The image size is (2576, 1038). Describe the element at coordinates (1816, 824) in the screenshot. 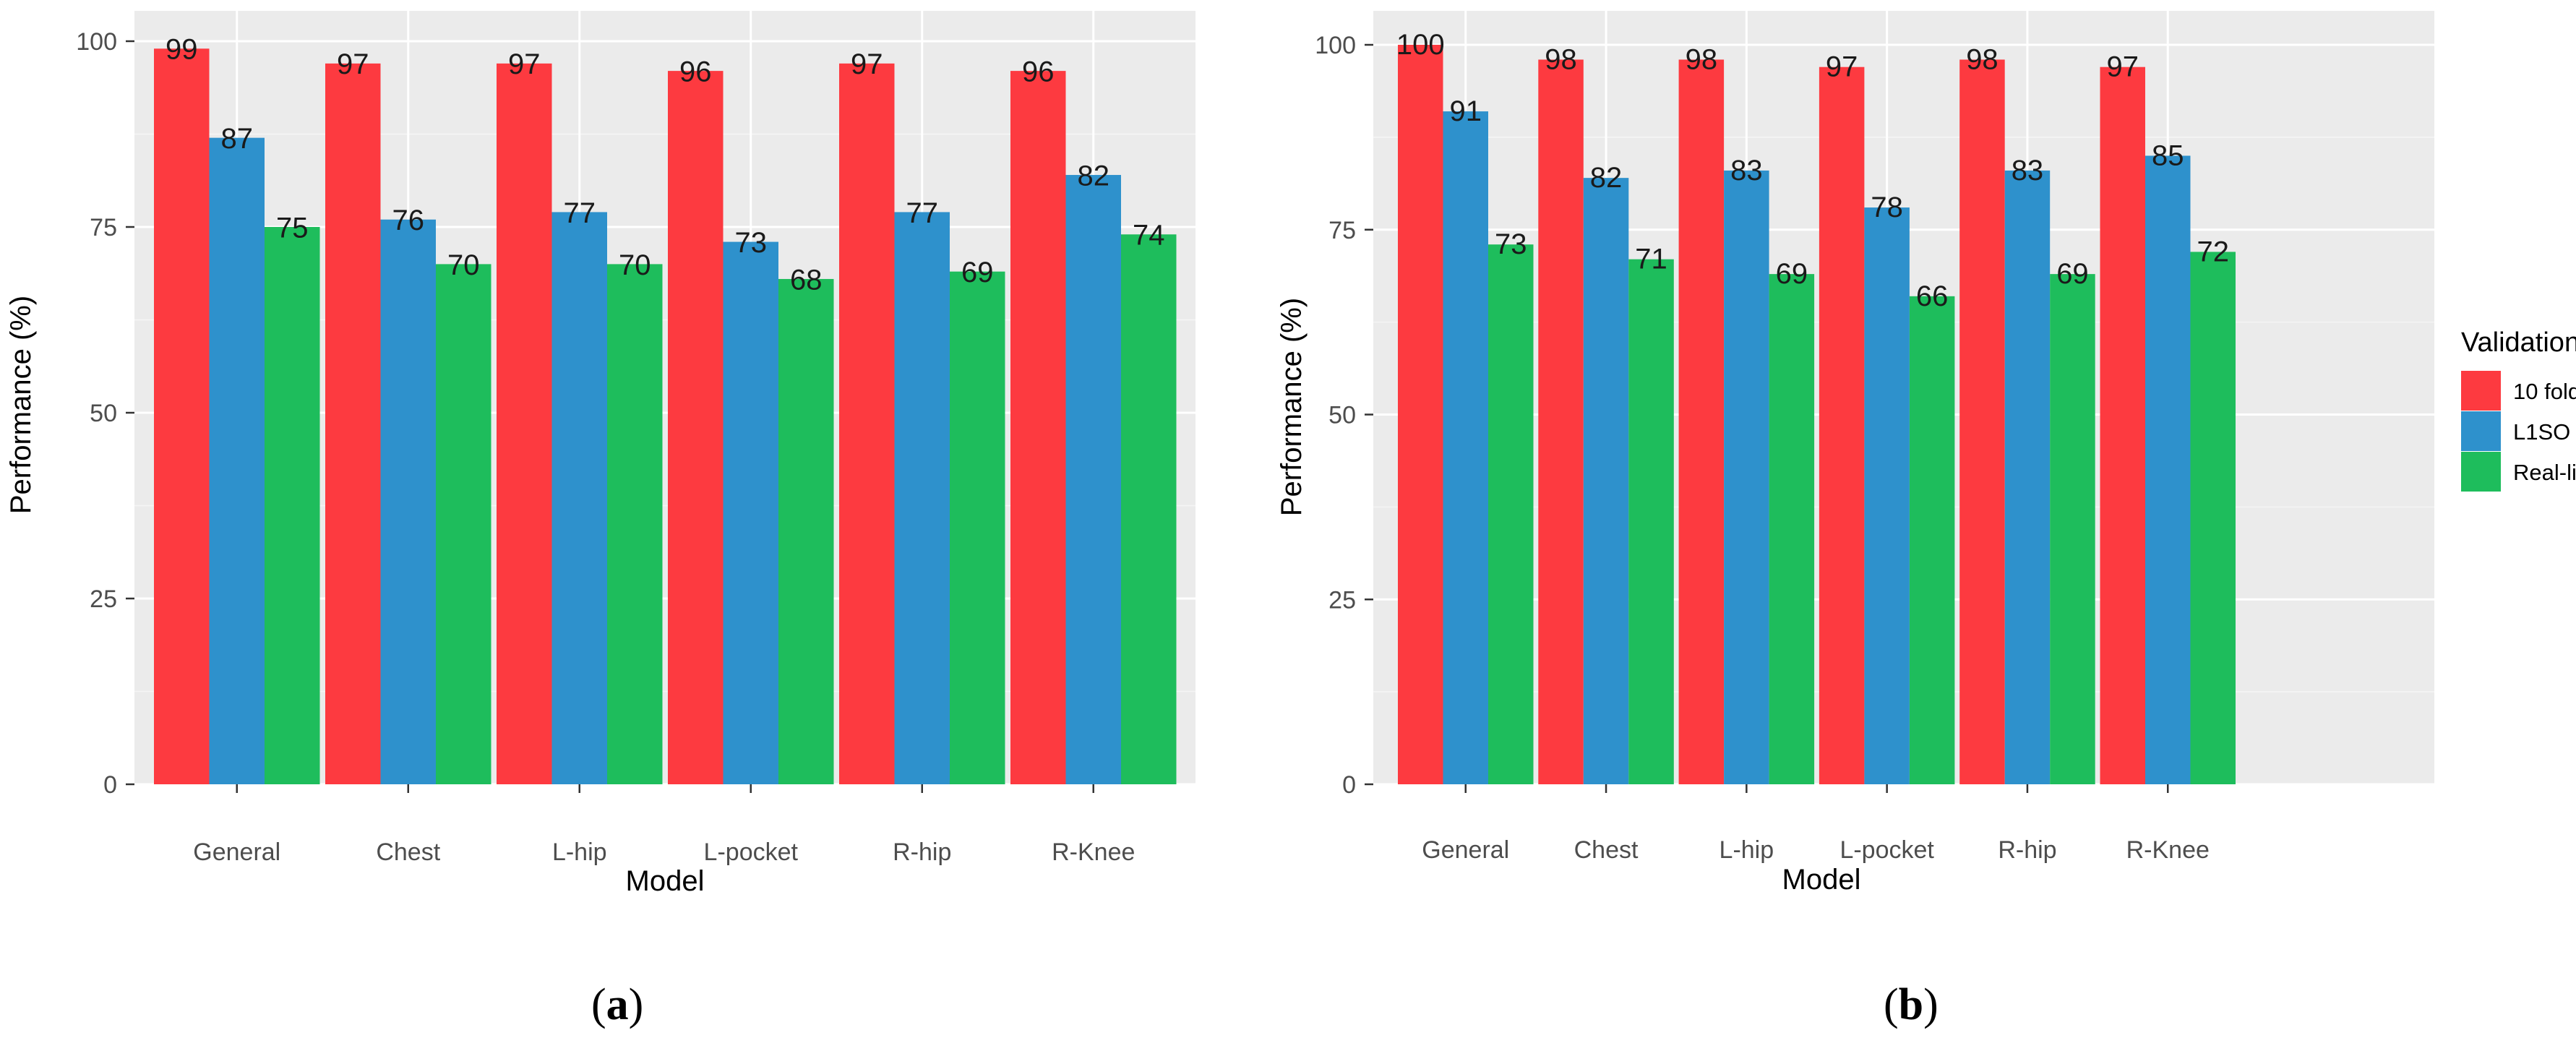

I see `x-axis-b: General Chest L-hip L-pocket R-hip R-Knee` at that location.